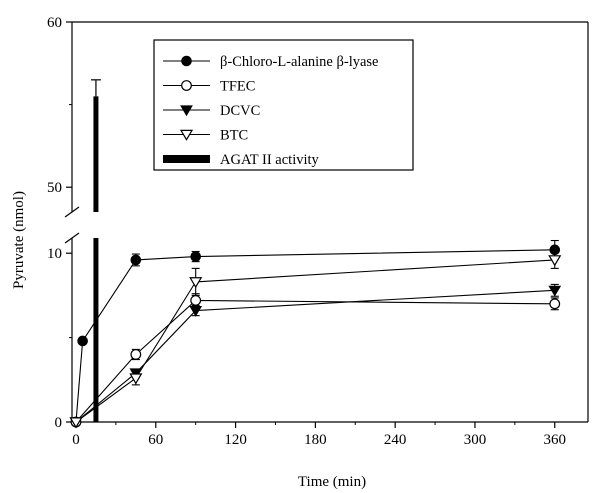 The image size is (597, 493). Describe the element at coordinates (234, 136) in the screenshot. I see `legend-entry-label: BTC` at that location.